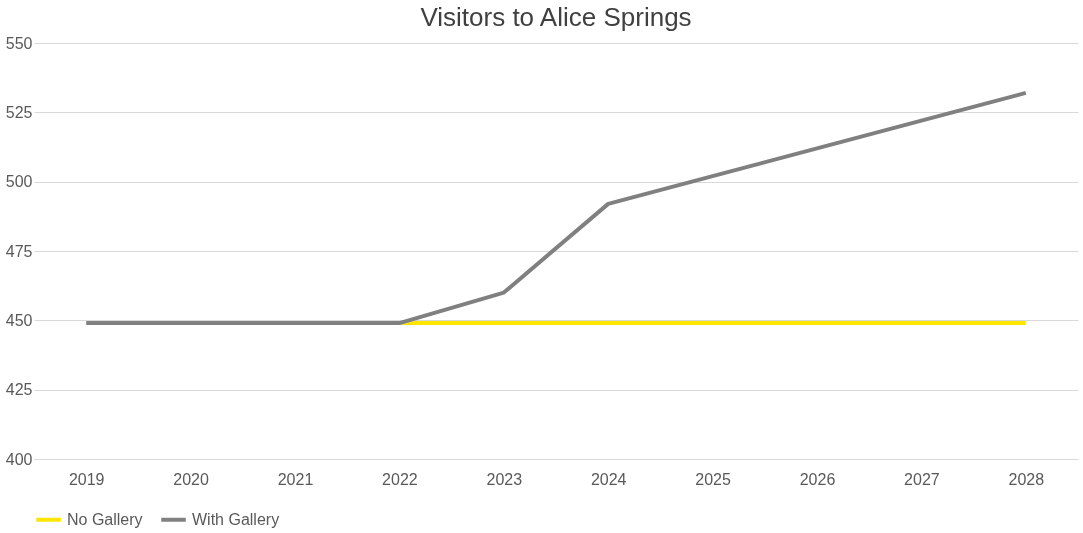  I want to click on x-tick-label: 2028, so click(1026, 479).